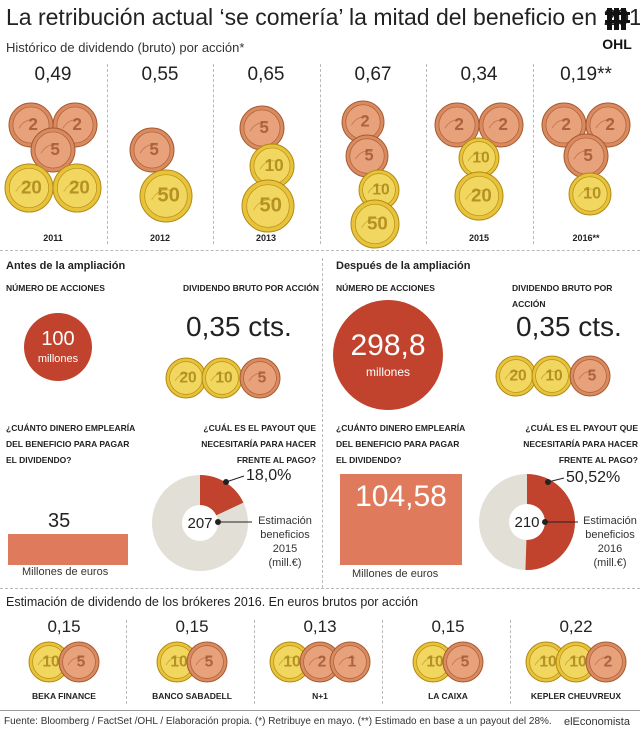 This screenshot has height=732, width=640. Describe the element at coordinates (239, 326) in the screenshot. I see `before-dividend-value: 0,35 cts.` at that location.